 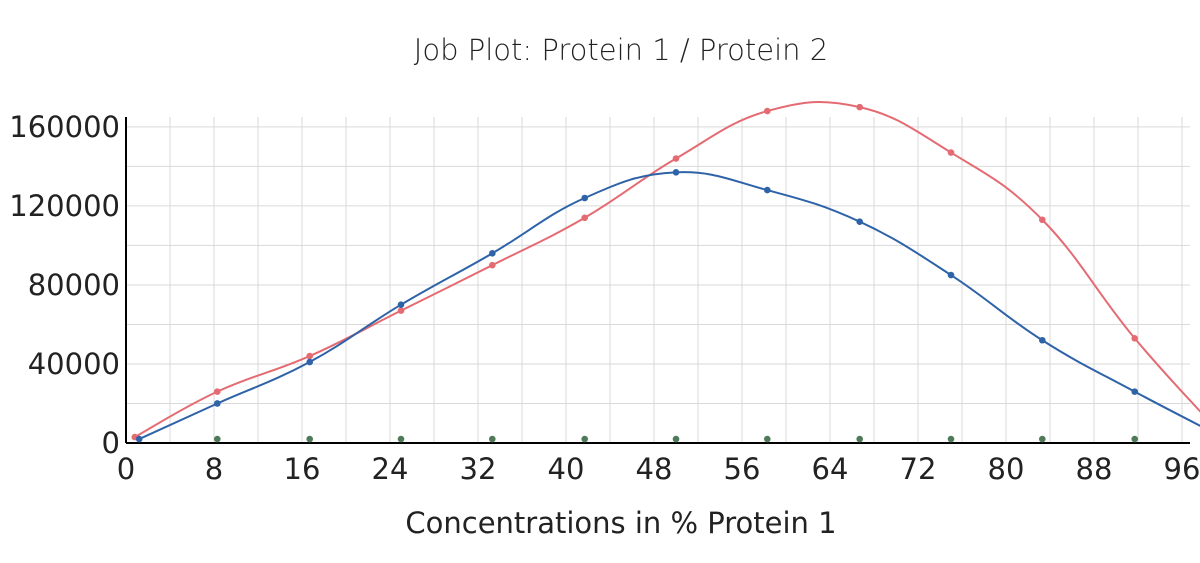 What do you see at coordinates (621, 50) in the screenshot?
I see `chart-title: Job Plot: Protein 1 / Protein 2` at bounding box center [621, 50].